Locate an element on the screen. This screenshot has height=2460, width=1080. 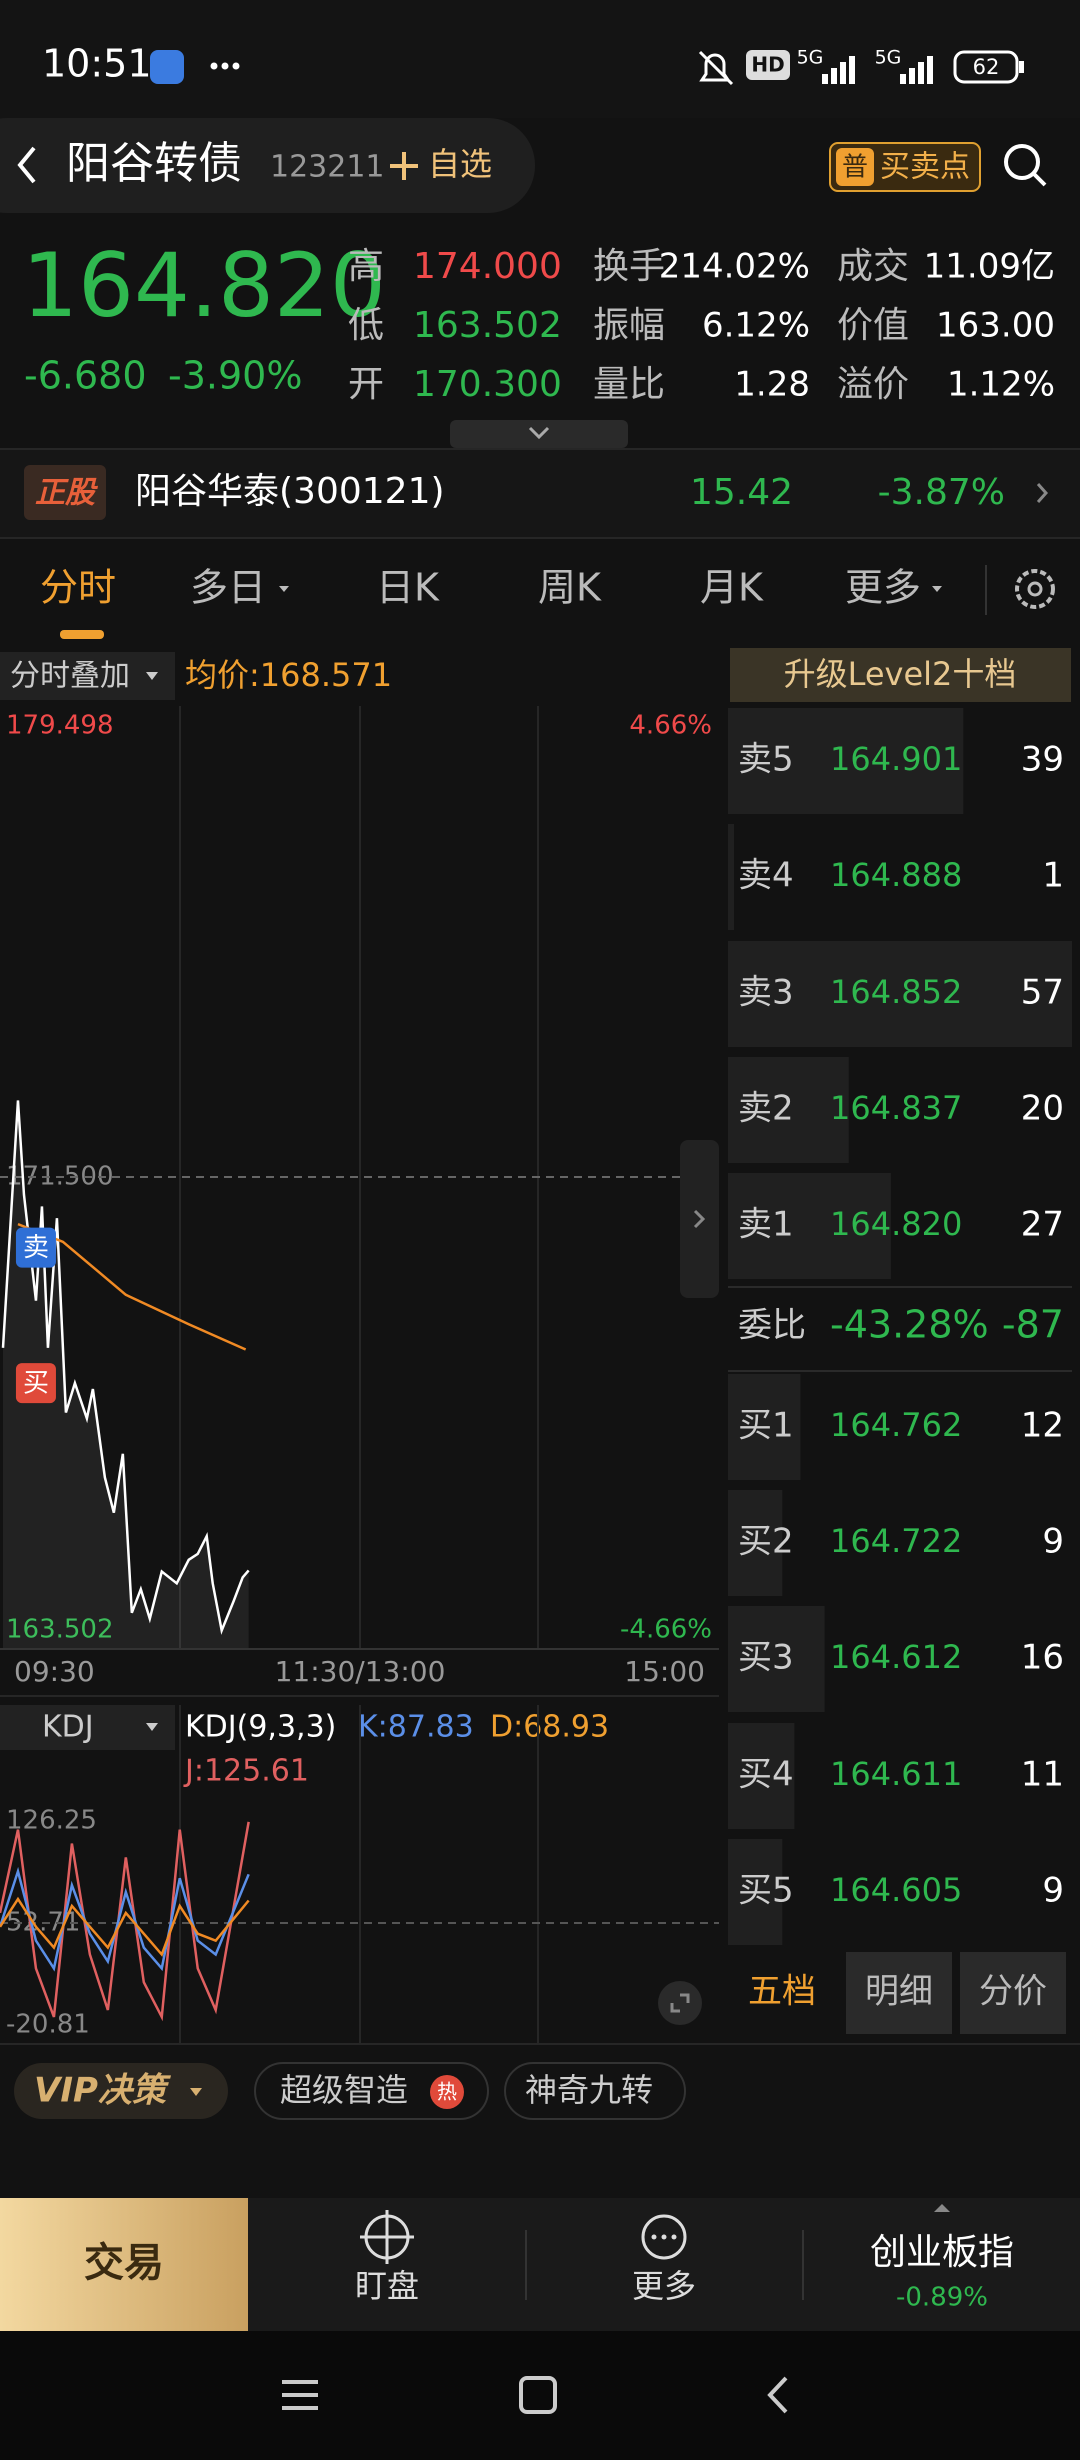
chart-tab: 分时 is located at coordinates (78, 588).